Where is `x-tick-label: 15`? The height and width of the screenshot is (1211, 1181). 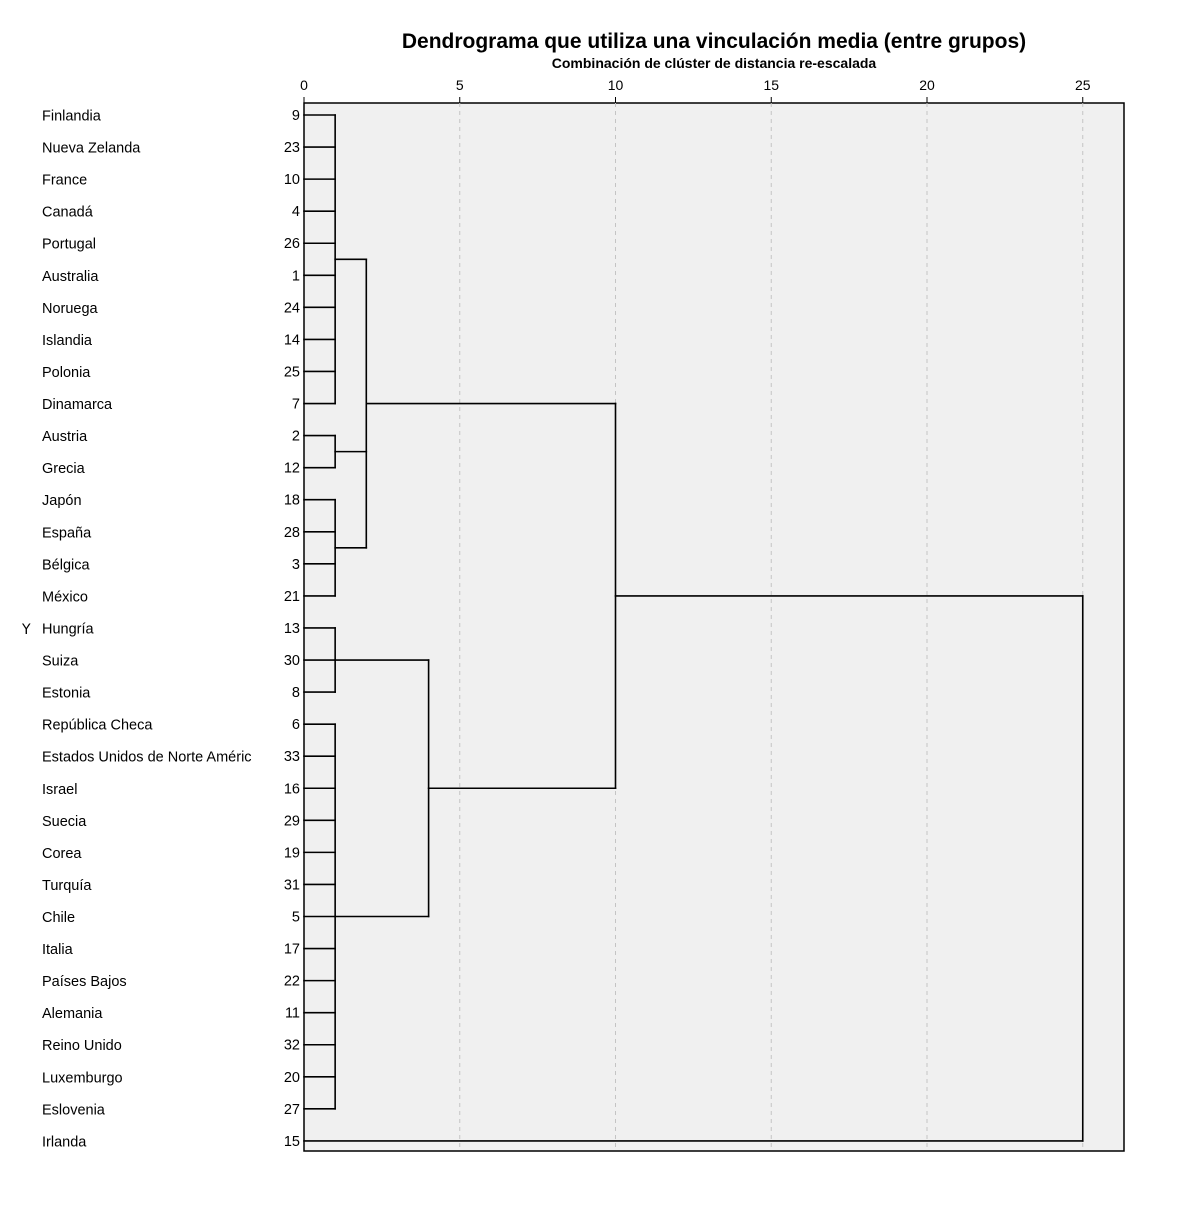 x-tick-label: 15 is located at coordinates (771, 85).